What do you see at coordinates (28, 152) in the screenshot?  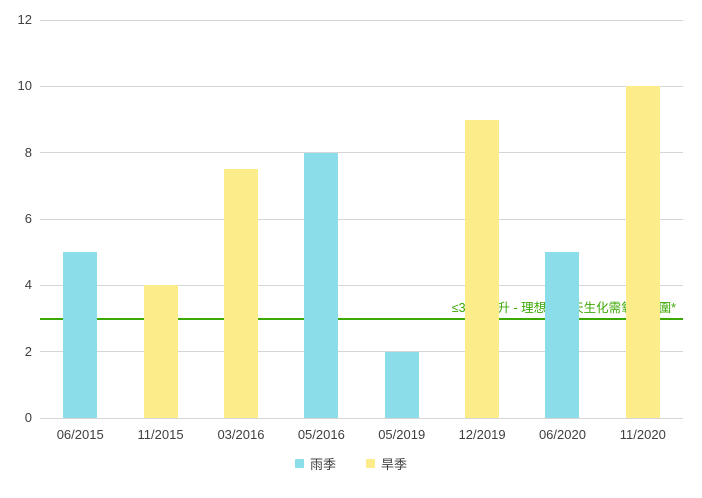 I see `y-axis-tick-label: 8` at bounding box center [28, 152].